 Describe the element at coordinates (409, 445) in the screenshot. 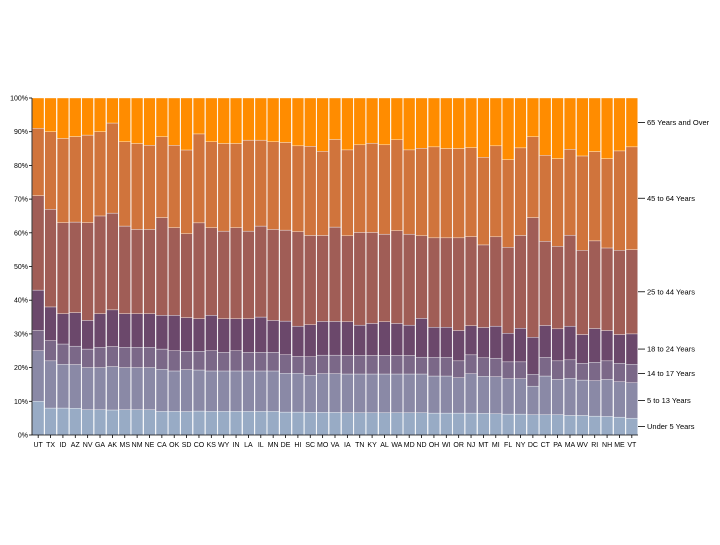

I see `x-tick-label-MD: MD` at that location.